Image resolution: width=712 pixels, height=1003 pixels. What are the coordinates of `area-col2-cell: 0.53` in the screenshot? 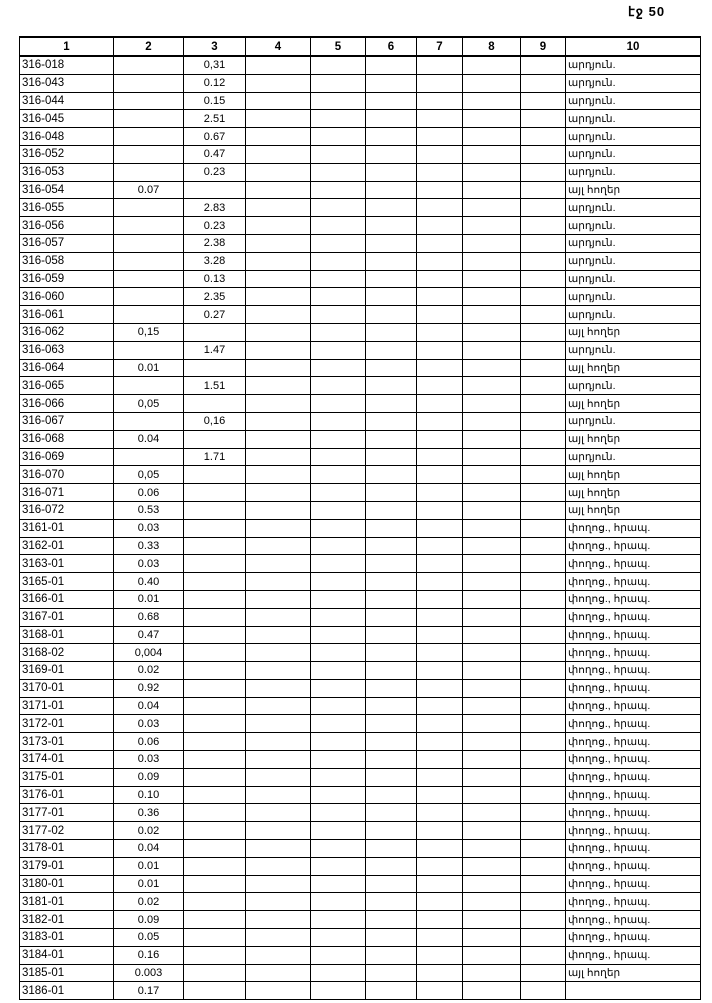 It's located at (148, 510).